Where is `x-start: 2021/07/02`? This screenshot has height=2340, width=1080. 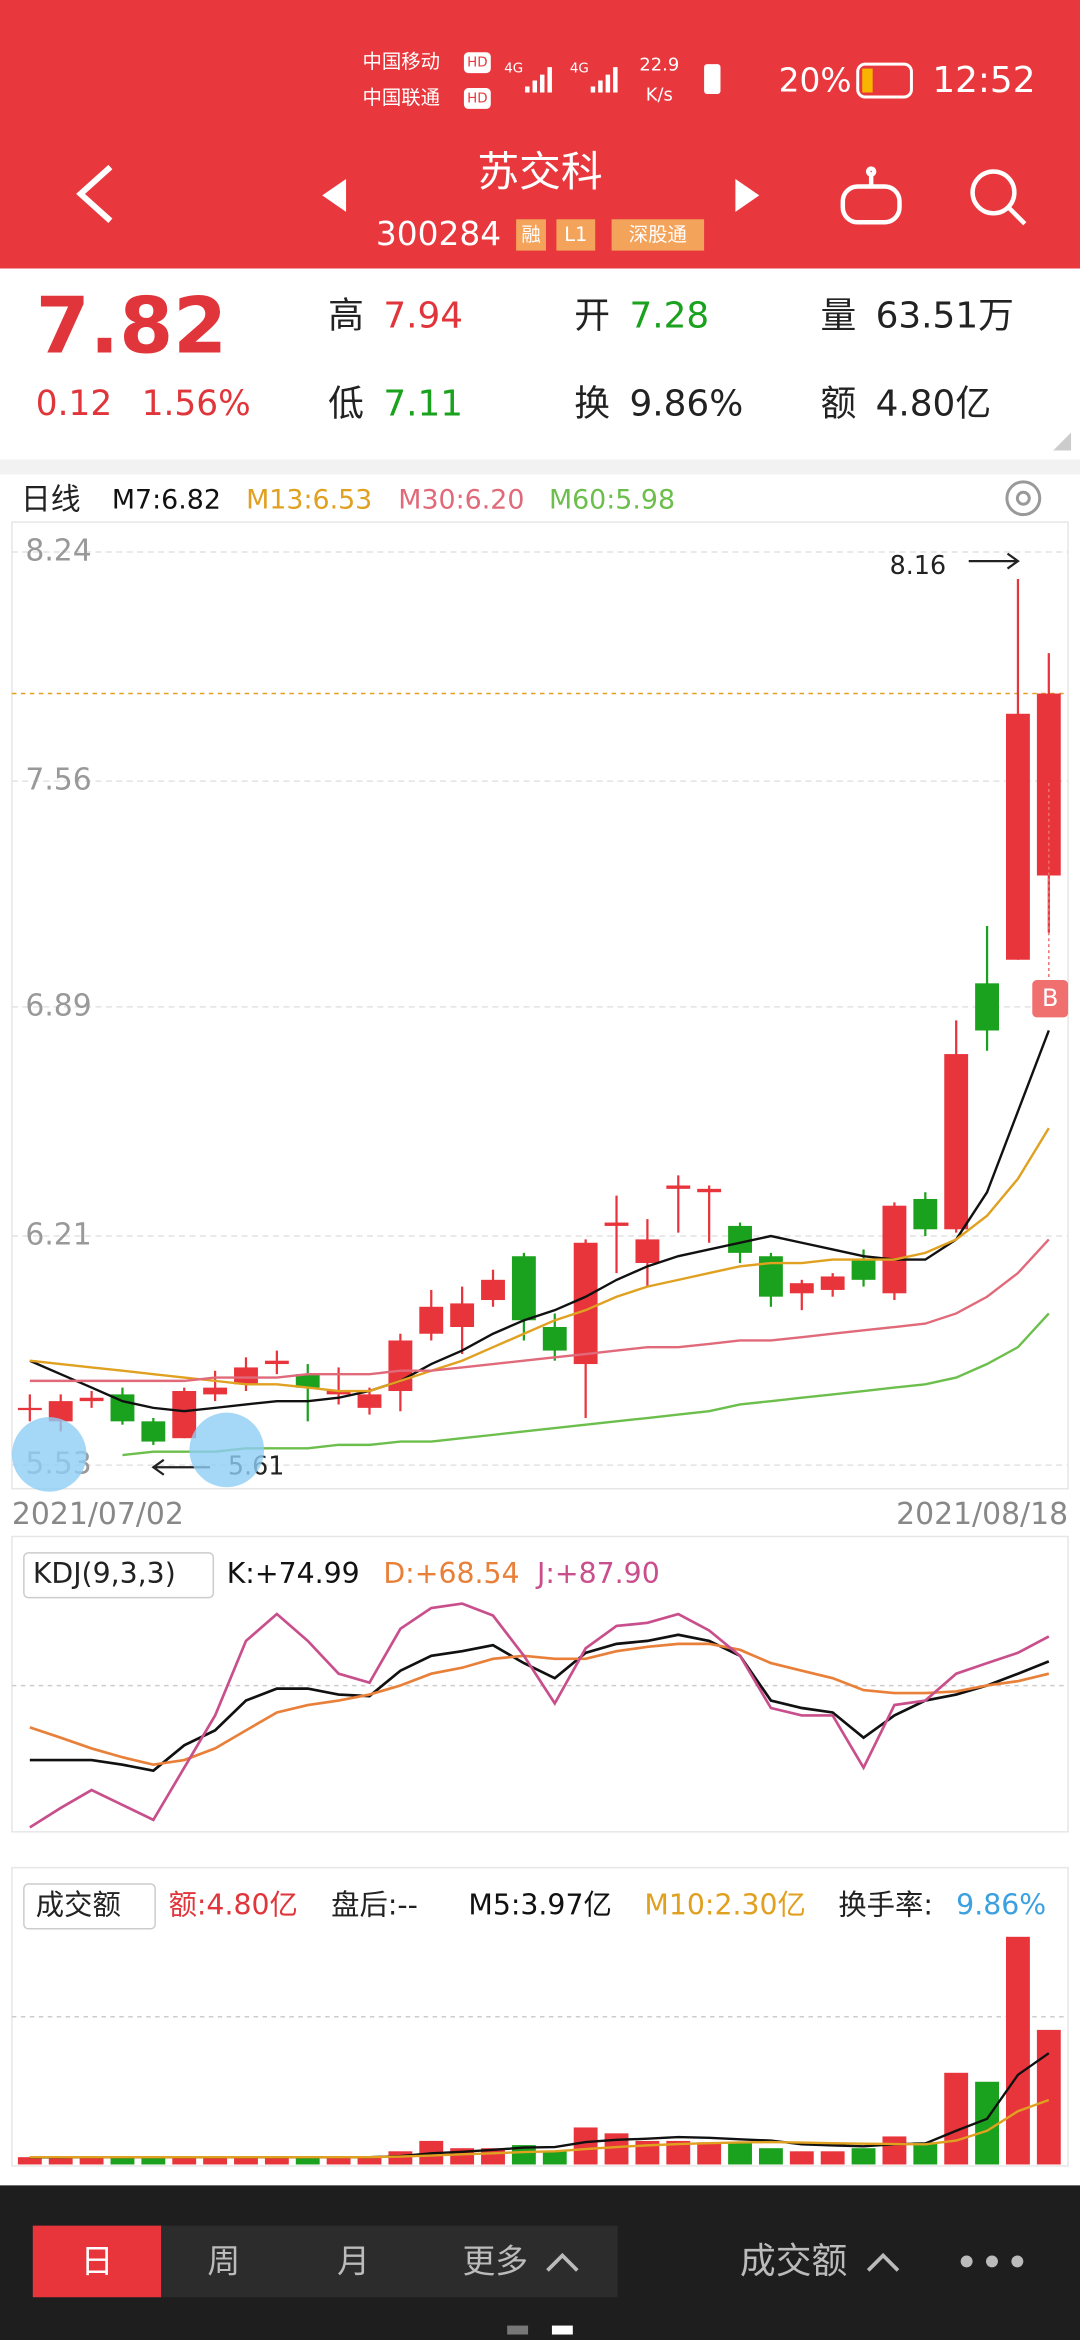
x-start: 2021/07/02 is located at coordinates (98, 1514).